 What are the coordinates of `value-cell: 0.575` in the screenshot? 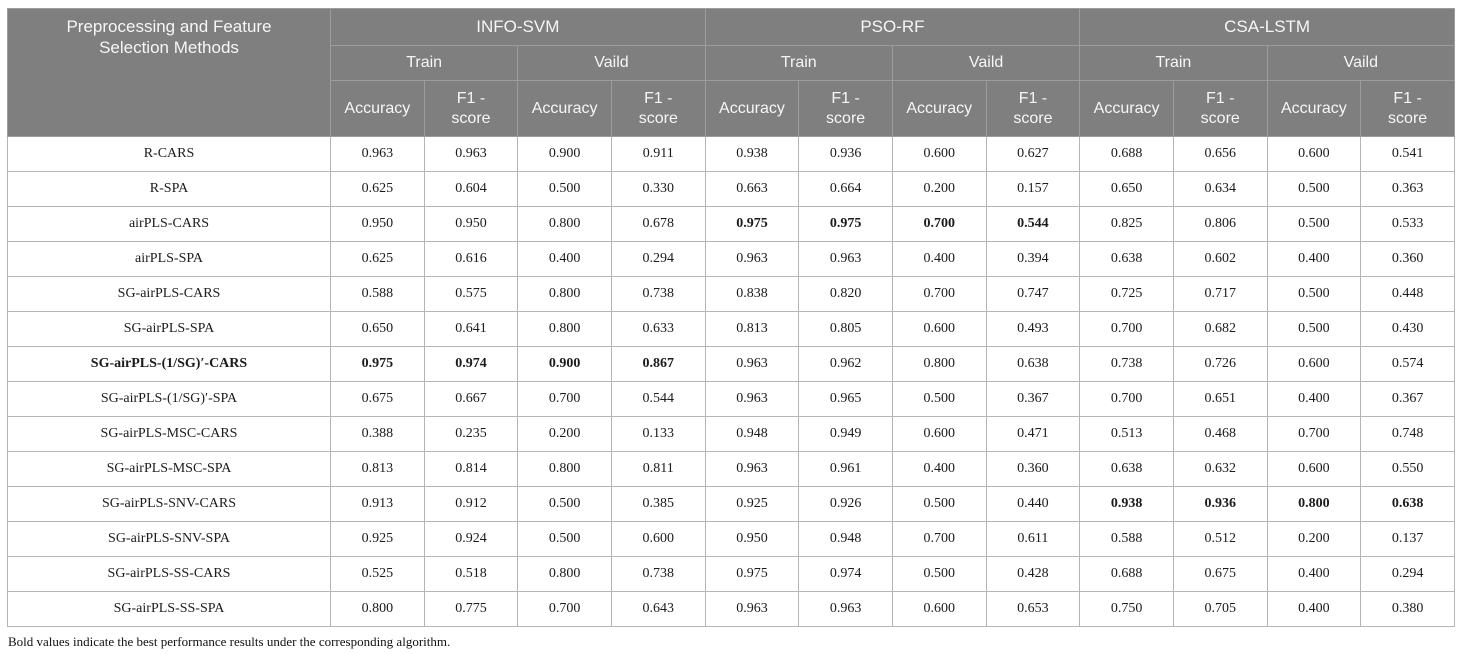 It's located at (471, 294).